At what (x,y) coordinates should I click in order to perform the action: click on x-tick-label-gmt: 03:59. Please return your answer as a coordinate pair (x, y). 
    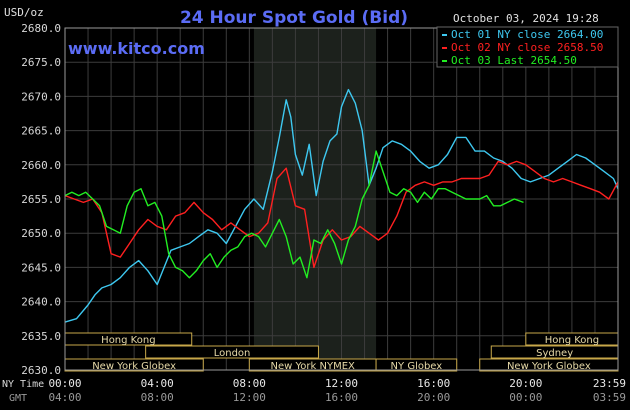
    Looking at the image, I should click on (609, 397).